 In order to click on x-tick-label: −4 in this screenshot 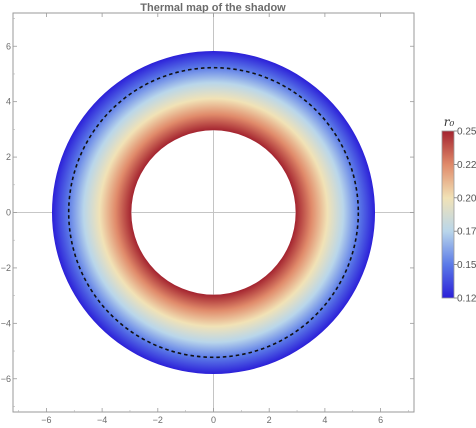, I will do `click(102, 420)`.